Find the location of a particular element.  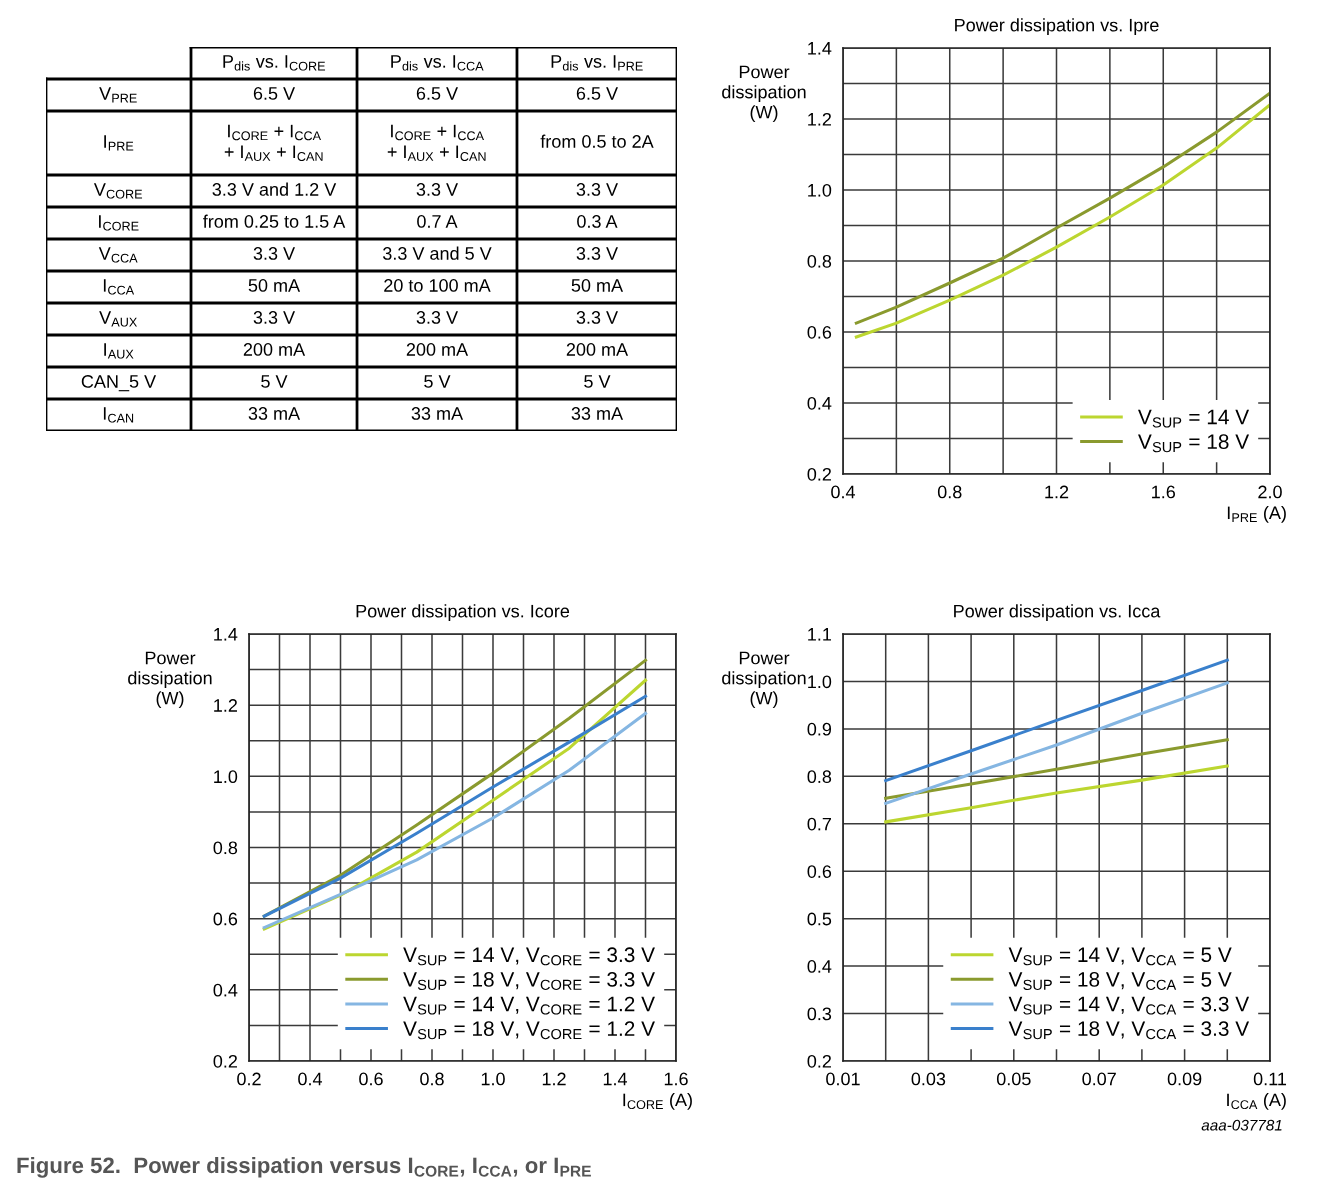

x-axis-title: I$_{CCA}$ (A) is located at coordinates (1256, 1101).